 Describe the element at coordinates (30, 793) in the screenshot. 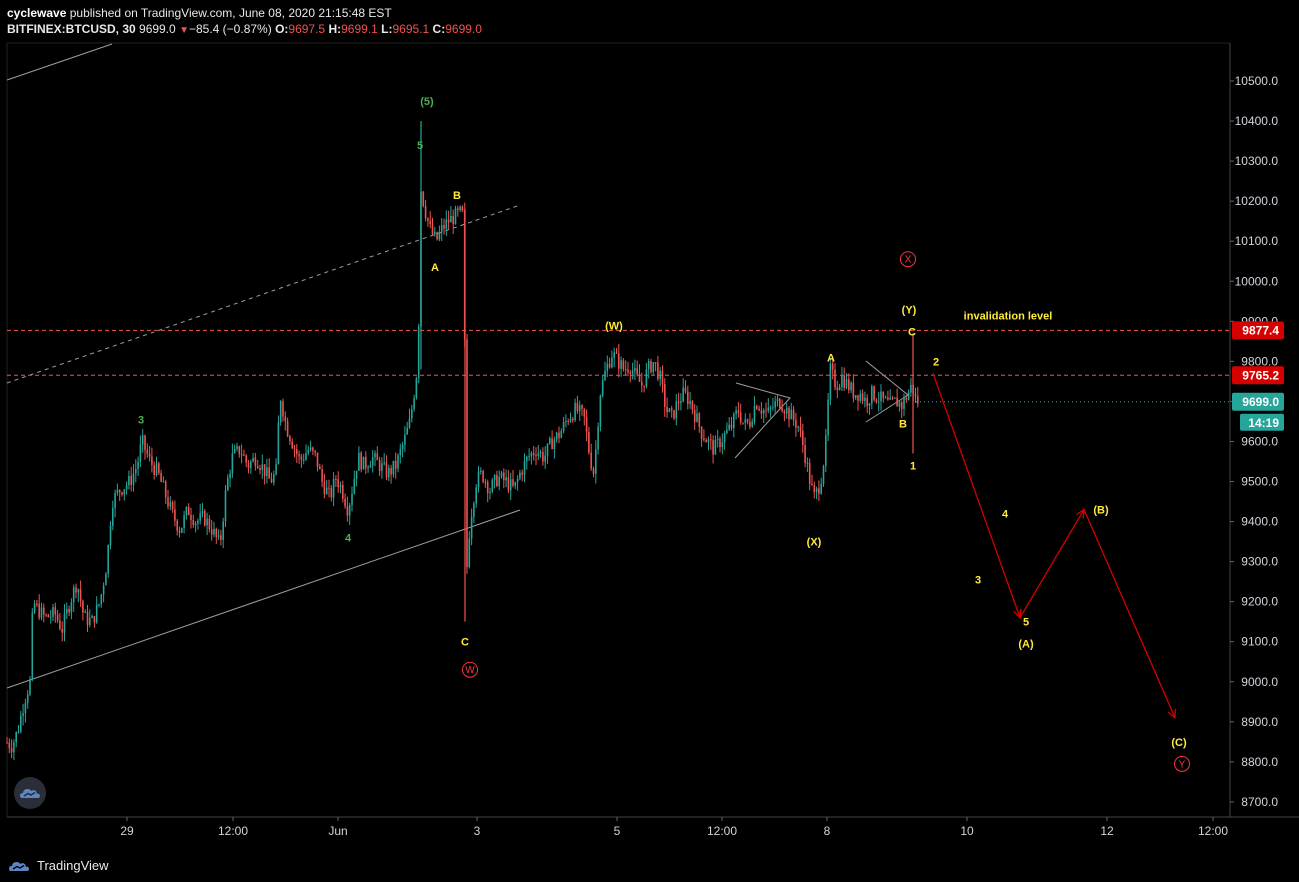

I see `tradingview-badge-icon` at that location.